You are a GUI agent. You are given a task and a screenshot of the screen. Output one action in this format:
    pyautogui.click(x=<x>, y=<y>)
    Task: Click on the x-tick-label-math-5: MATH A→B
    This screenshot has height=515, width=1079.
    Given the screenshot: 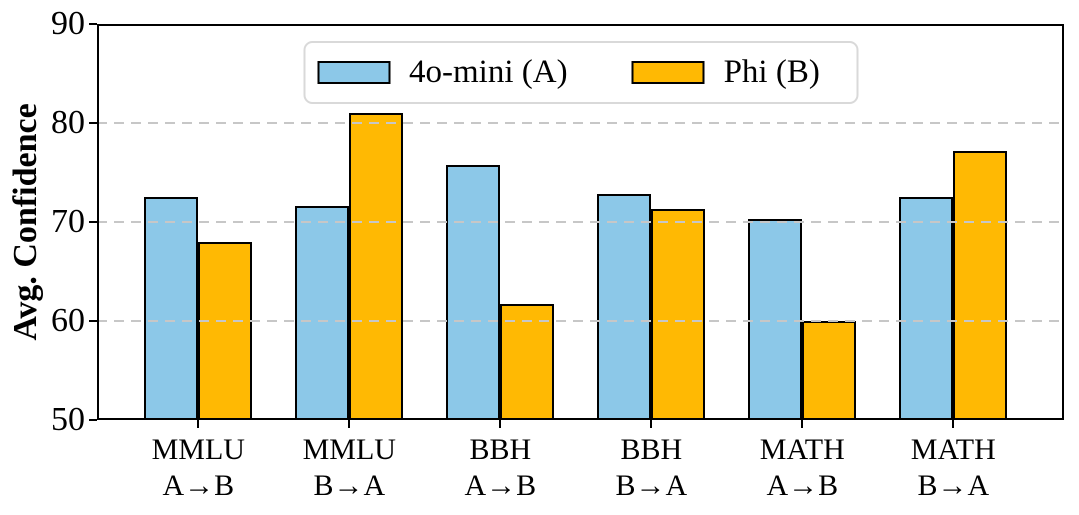 What is the action you would take?
    pyautogui.click(x=802, y=467)
    